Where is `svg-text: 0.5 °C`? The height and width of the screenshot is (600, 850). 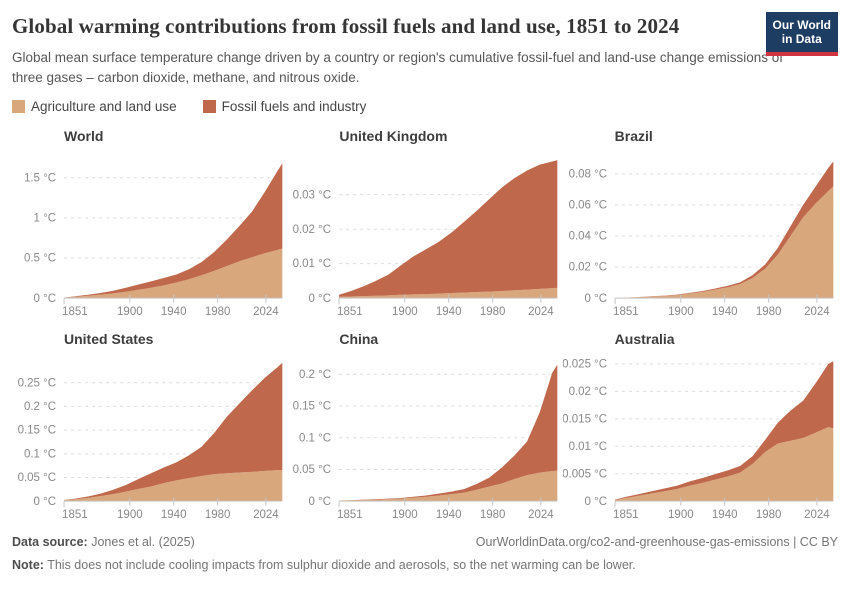 svg-text: 0.5 °C is located at coordinates (40, 258).